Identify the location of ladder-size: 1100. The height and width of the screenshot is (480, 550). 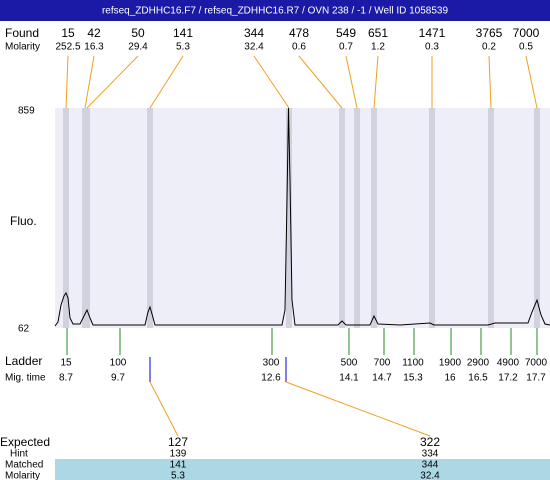
(413, 363).